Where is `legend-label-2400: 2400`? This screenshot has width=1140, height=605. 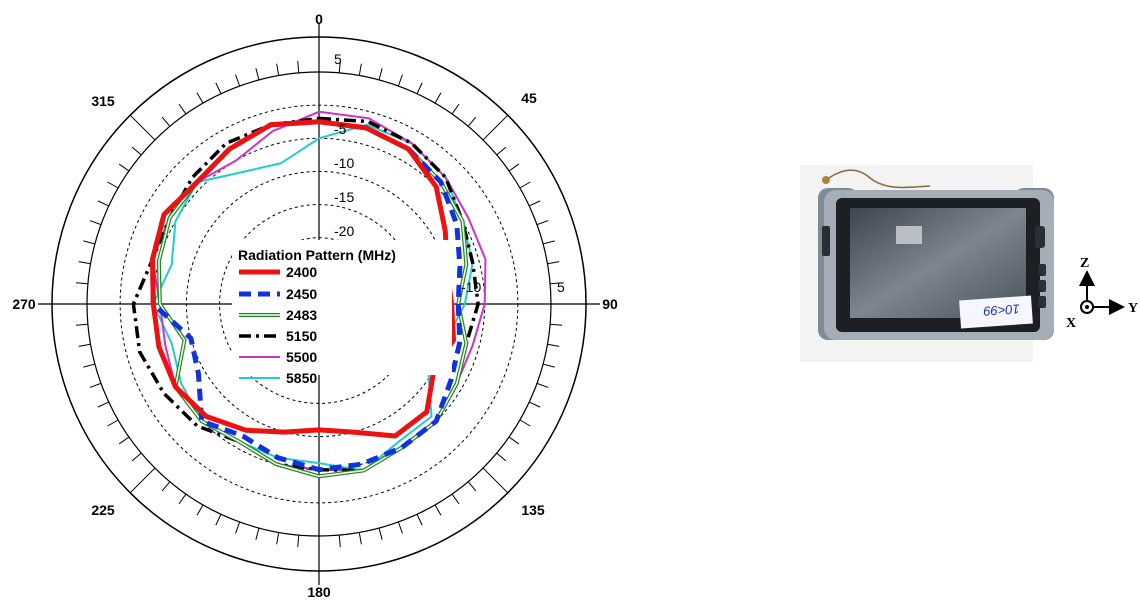
legend-label-2400: 2400 is located at coordinates (301, 272).